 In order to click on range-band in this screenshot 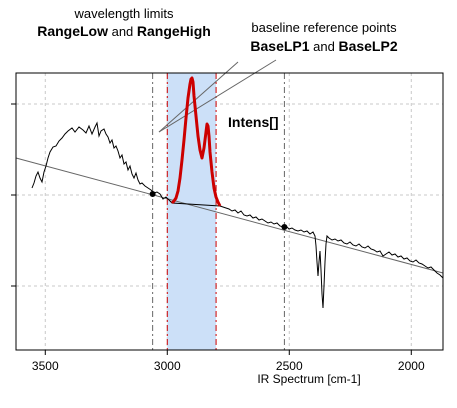, I will do `click(192, 211)`.